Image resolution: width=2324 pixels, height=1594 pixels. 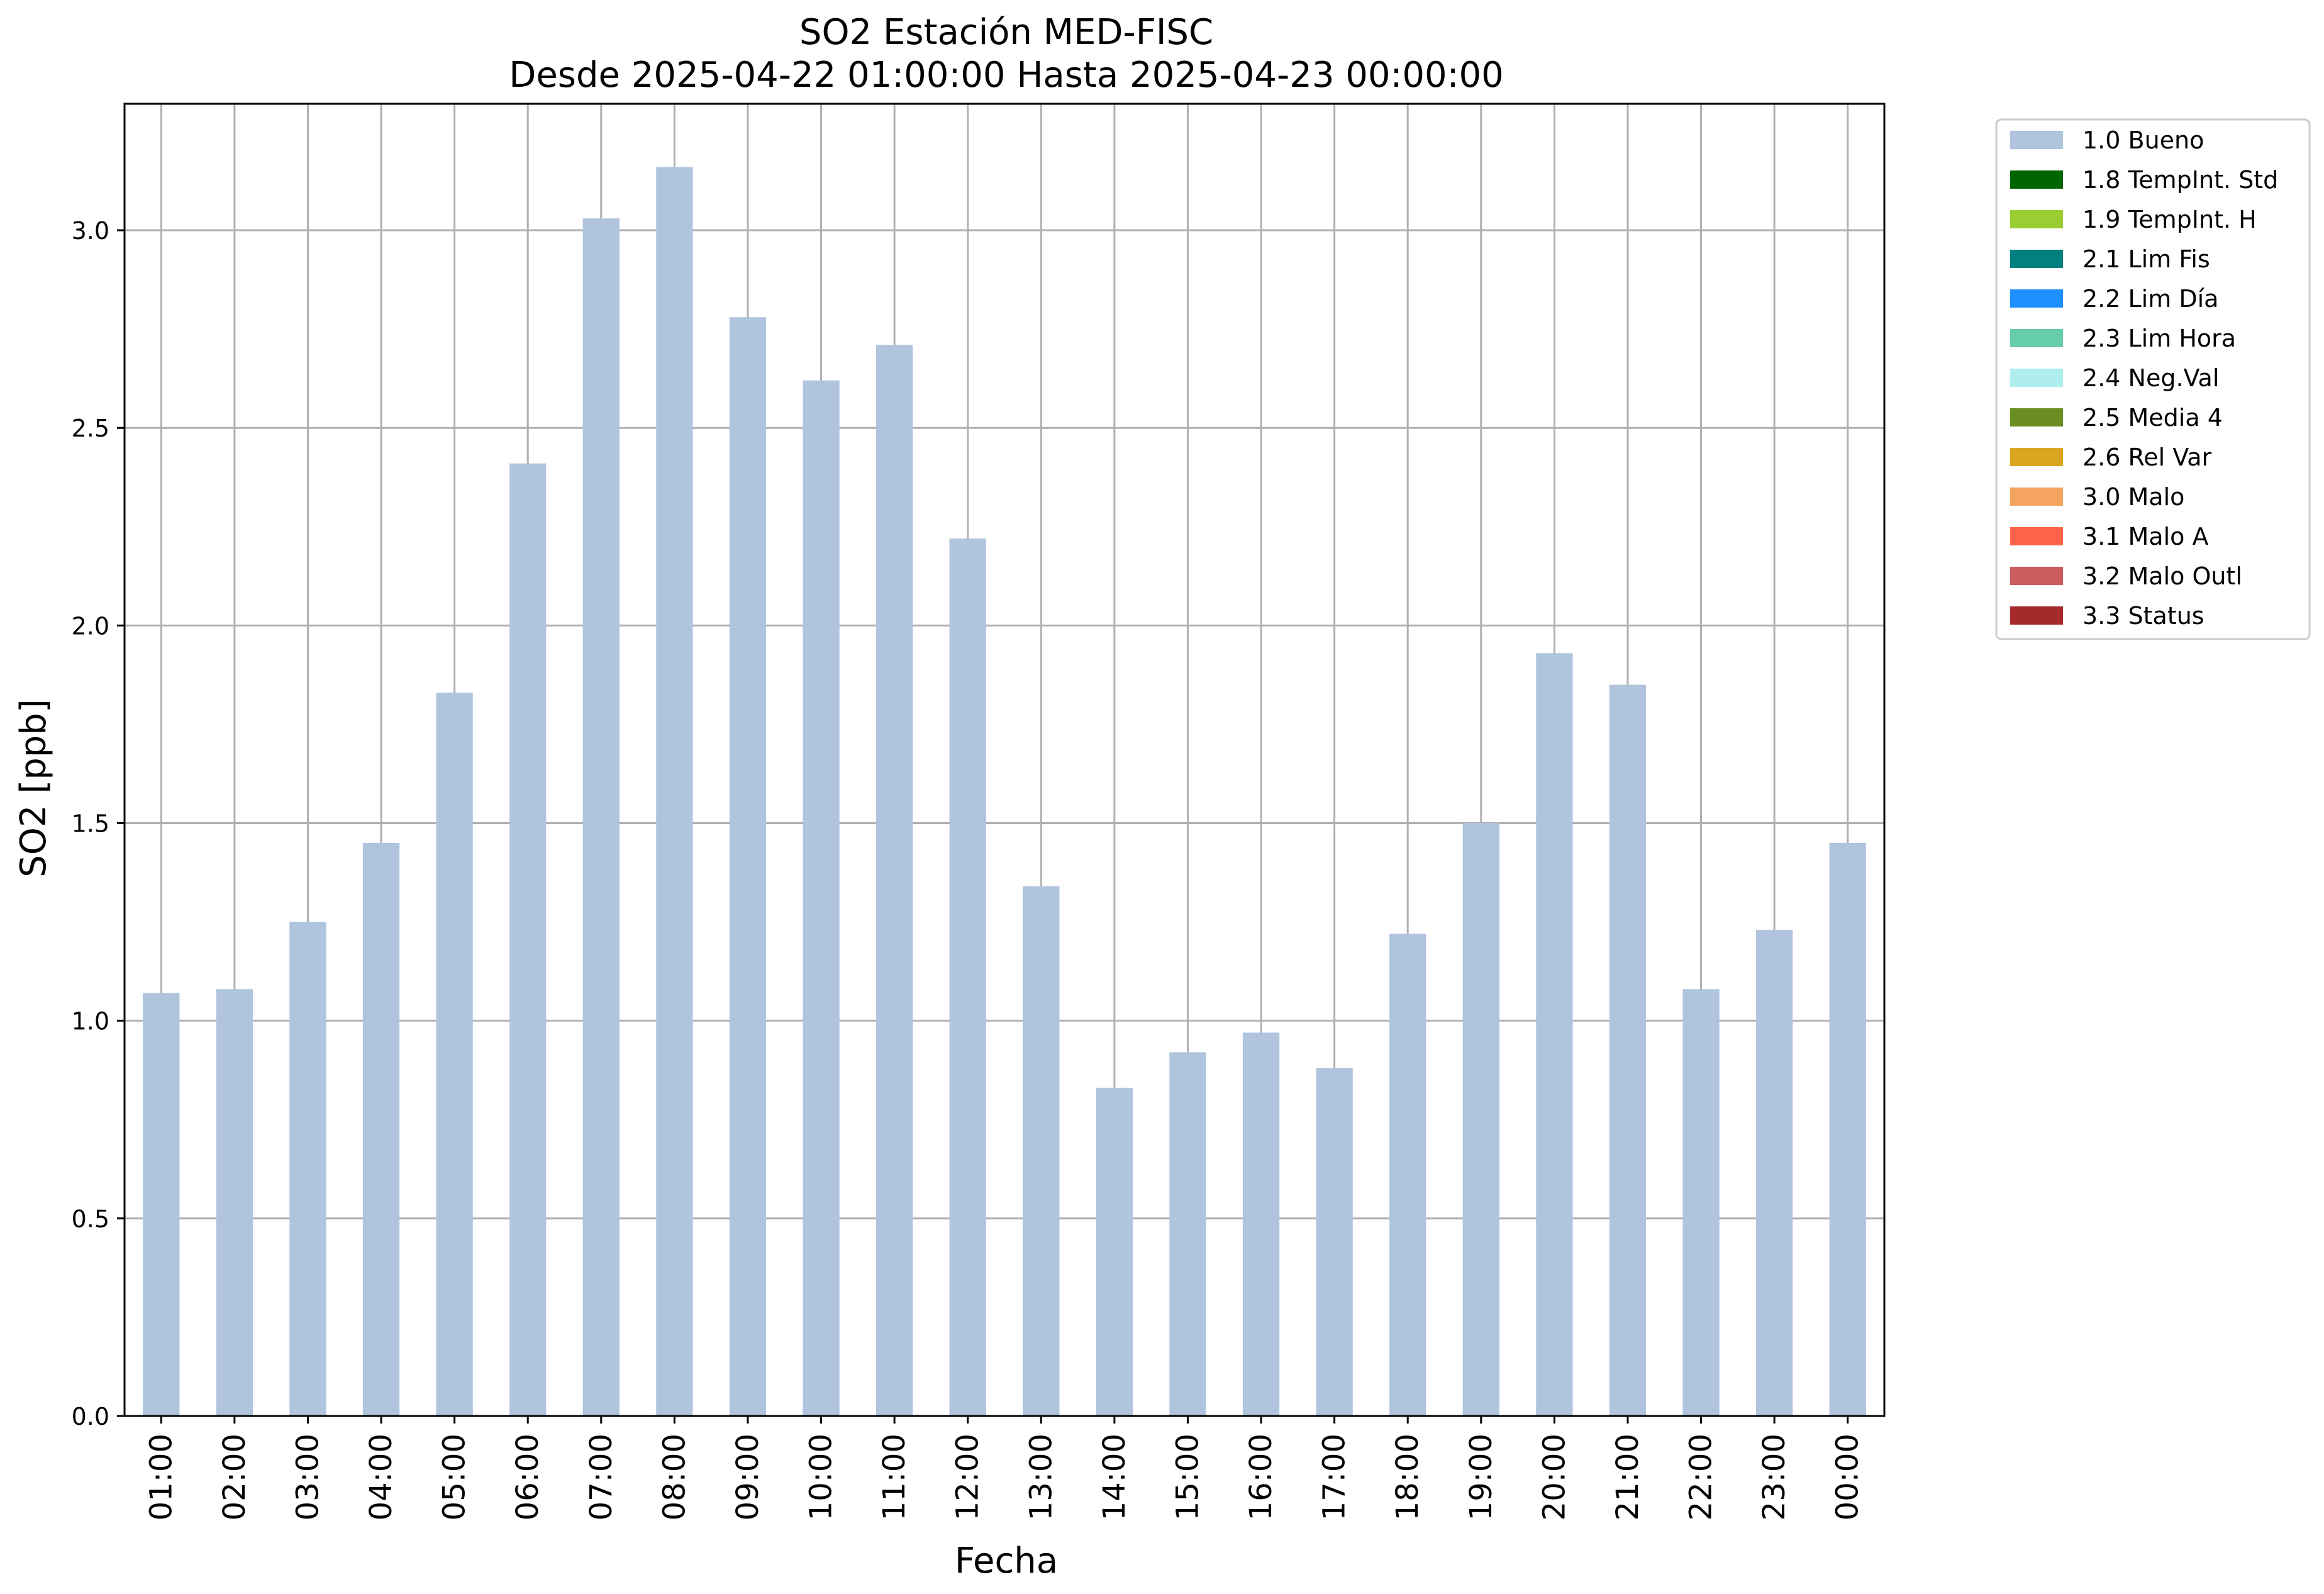 What do you see at coordinates (90, 1219) in the screenshot?
I see `y-tick-label: 0.5` at bounding box center [90, 1219].